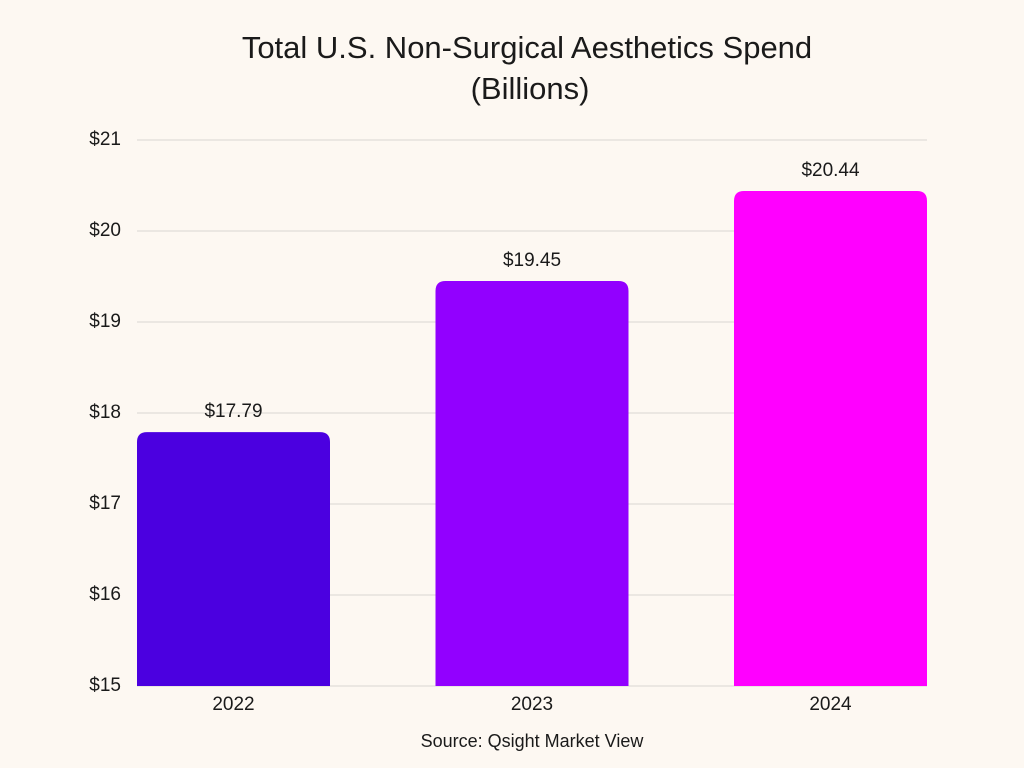  What do you see at coordinates (532, 704) in the screenshot?
I see `x-tick-label: 2023` at bounding box center [532, 704].